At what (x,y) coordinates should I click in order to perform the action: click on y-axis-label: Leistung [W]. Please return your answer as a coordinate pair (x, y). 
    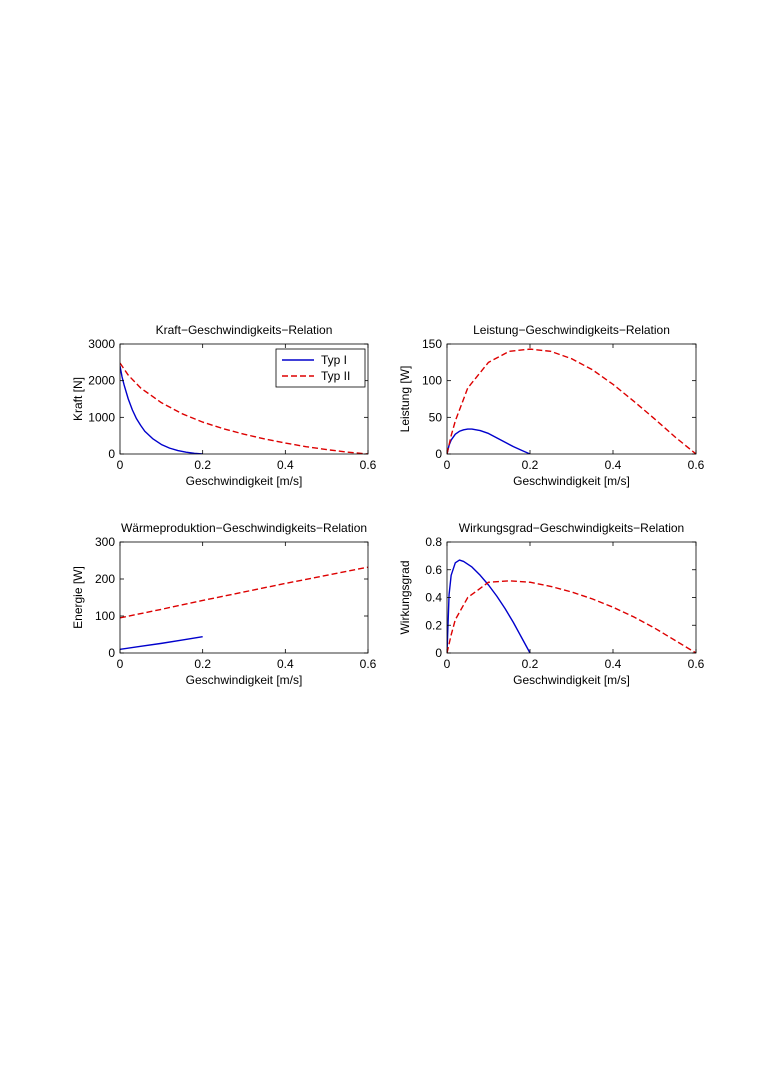
    Looking at the image, I should click on (405, 399).